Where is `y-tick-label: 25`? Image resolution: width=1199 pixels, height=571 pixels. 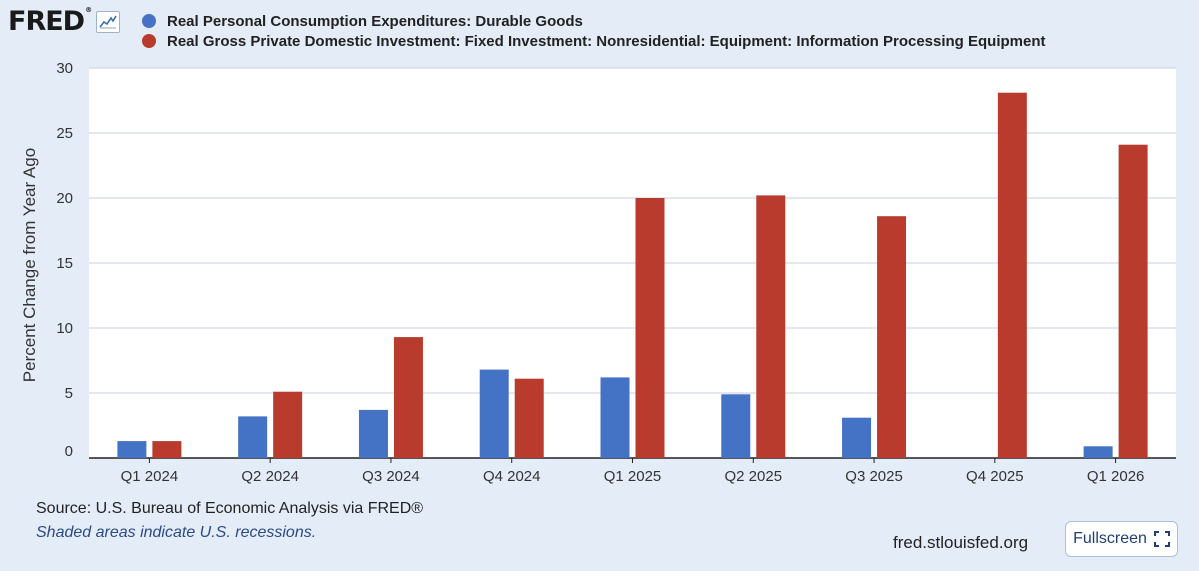 y-tick-label: 25 is located at coordinates (64, 133).